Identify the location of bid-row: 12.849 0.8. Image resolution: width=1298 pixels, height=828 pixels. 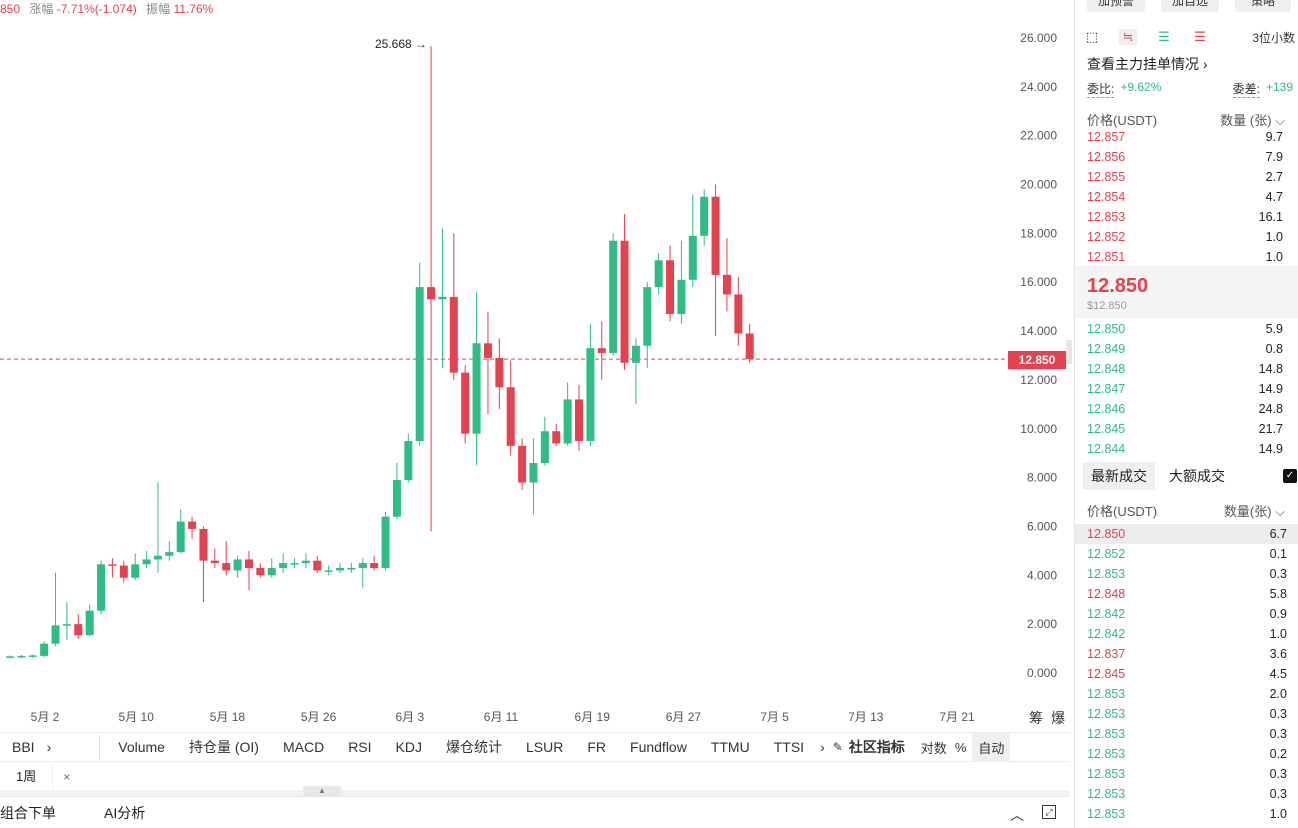
(1185, 349).